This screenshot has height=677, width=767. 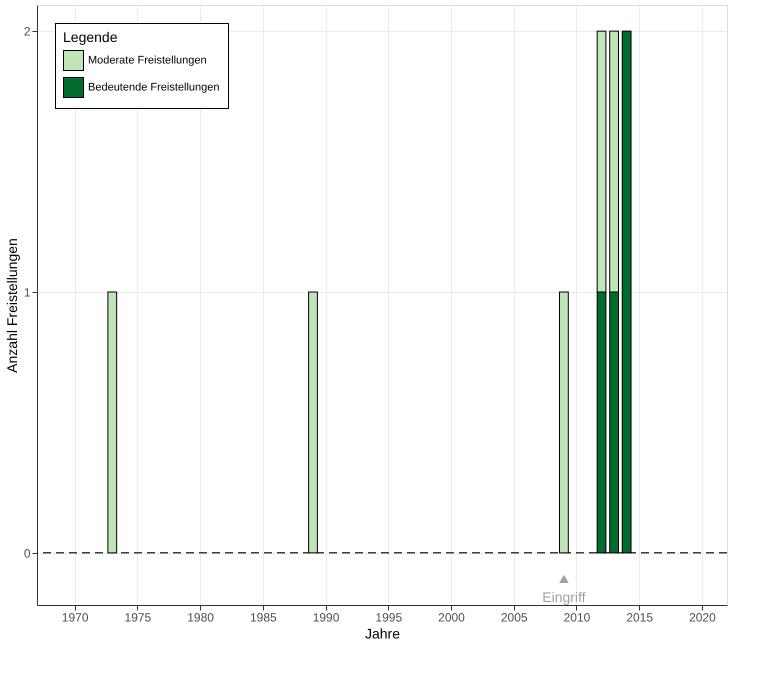 What do you see at coordinates (514, 617) in the screenshot?
I see `x-tick-label: 2005` at bounding box center [514, 617].